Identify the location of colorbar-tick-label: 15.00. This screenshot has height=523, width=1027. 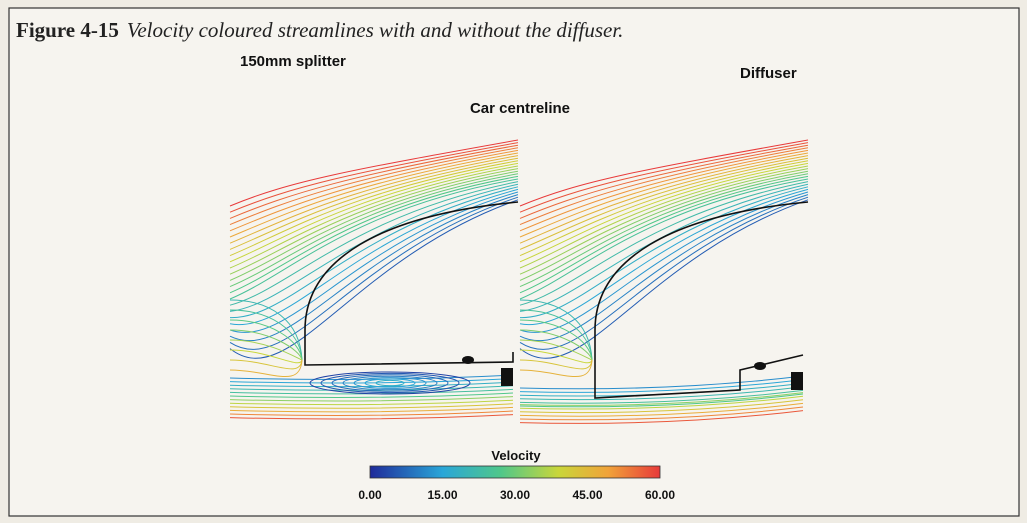
(442, 495).